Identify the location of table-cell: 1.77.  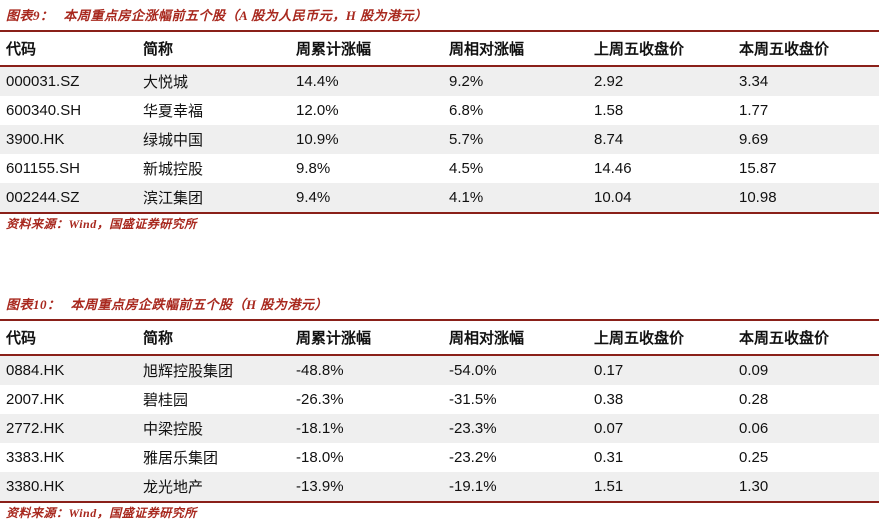
(754, 110).